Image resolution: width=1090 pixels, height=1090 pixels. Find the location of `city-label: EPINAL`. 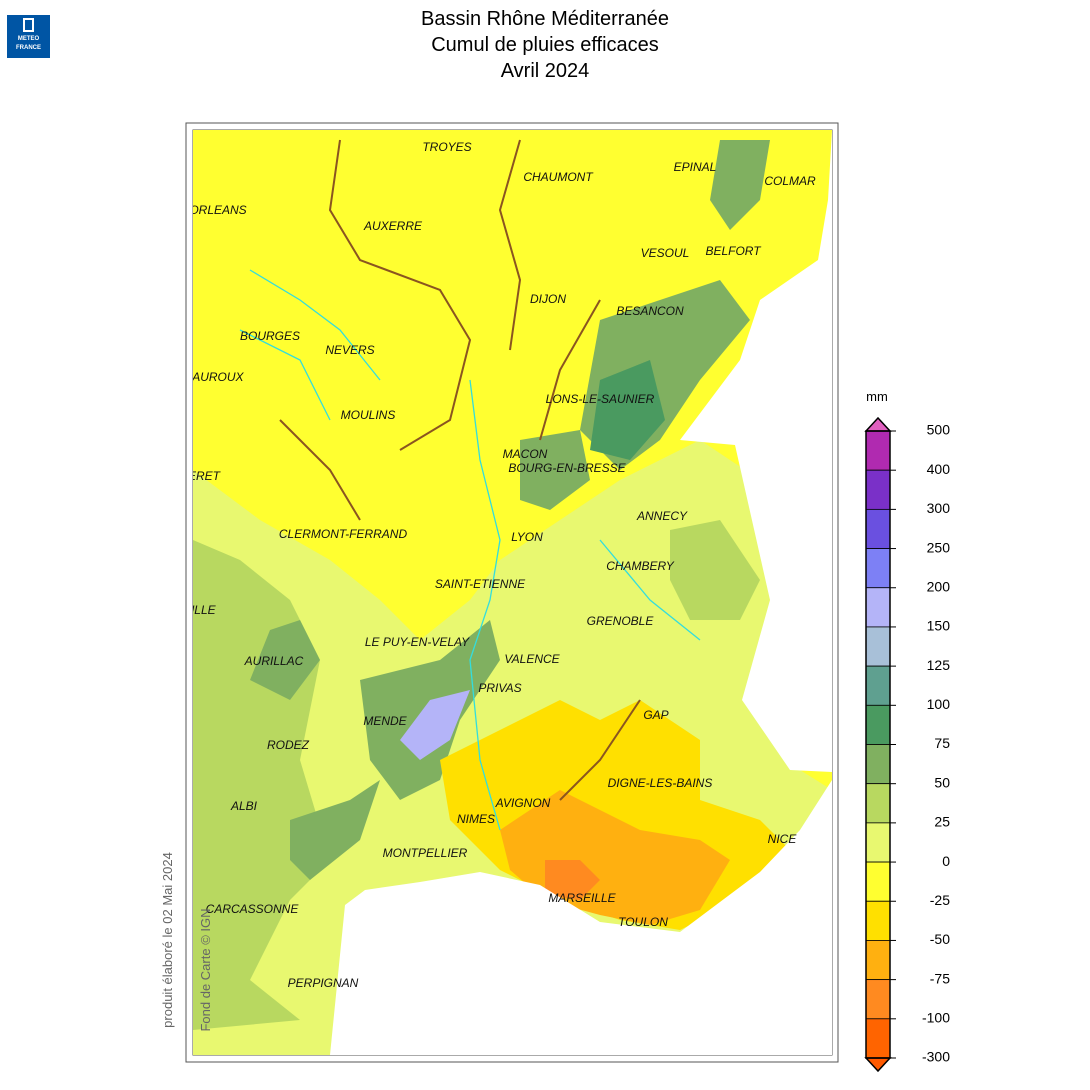

city-label: EPINAL is located at coordinates (695, 167).